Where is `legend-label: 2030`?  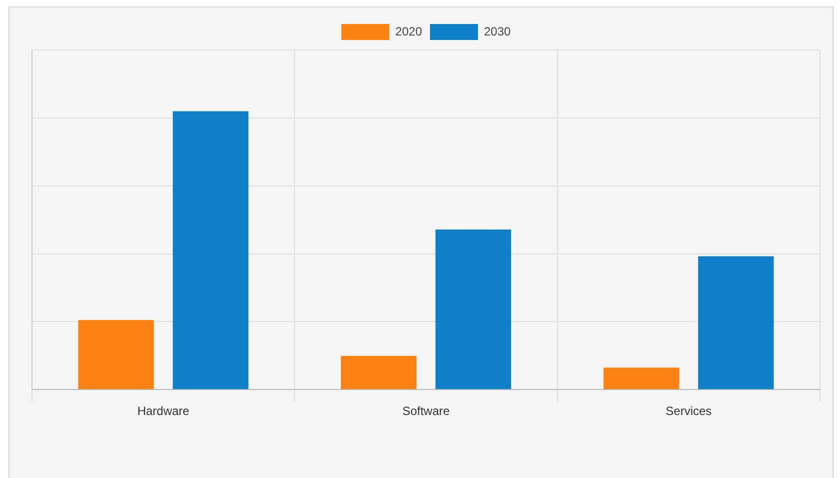 legend-label: 2030 is located at coordinates (498, 31).